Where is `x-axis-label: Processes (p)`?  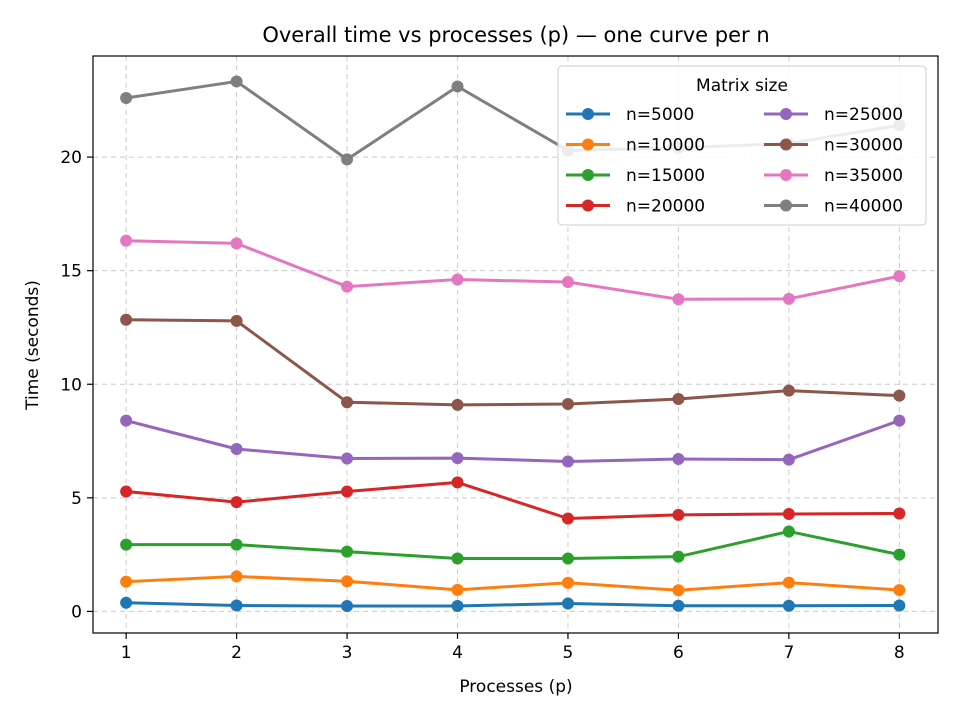 x-axis-label: Processes (p) is located at coordinates (515, 687).